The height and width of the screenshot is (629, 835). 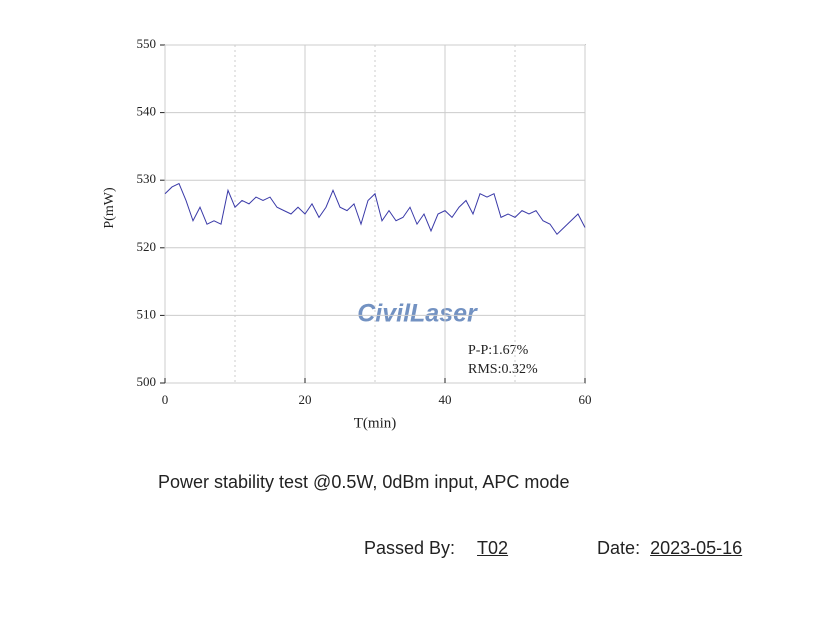 What do you see at coordinates (305, 399) in the screenshot?
I see `x-tick-label: 20` at bounding box center [305, 399].